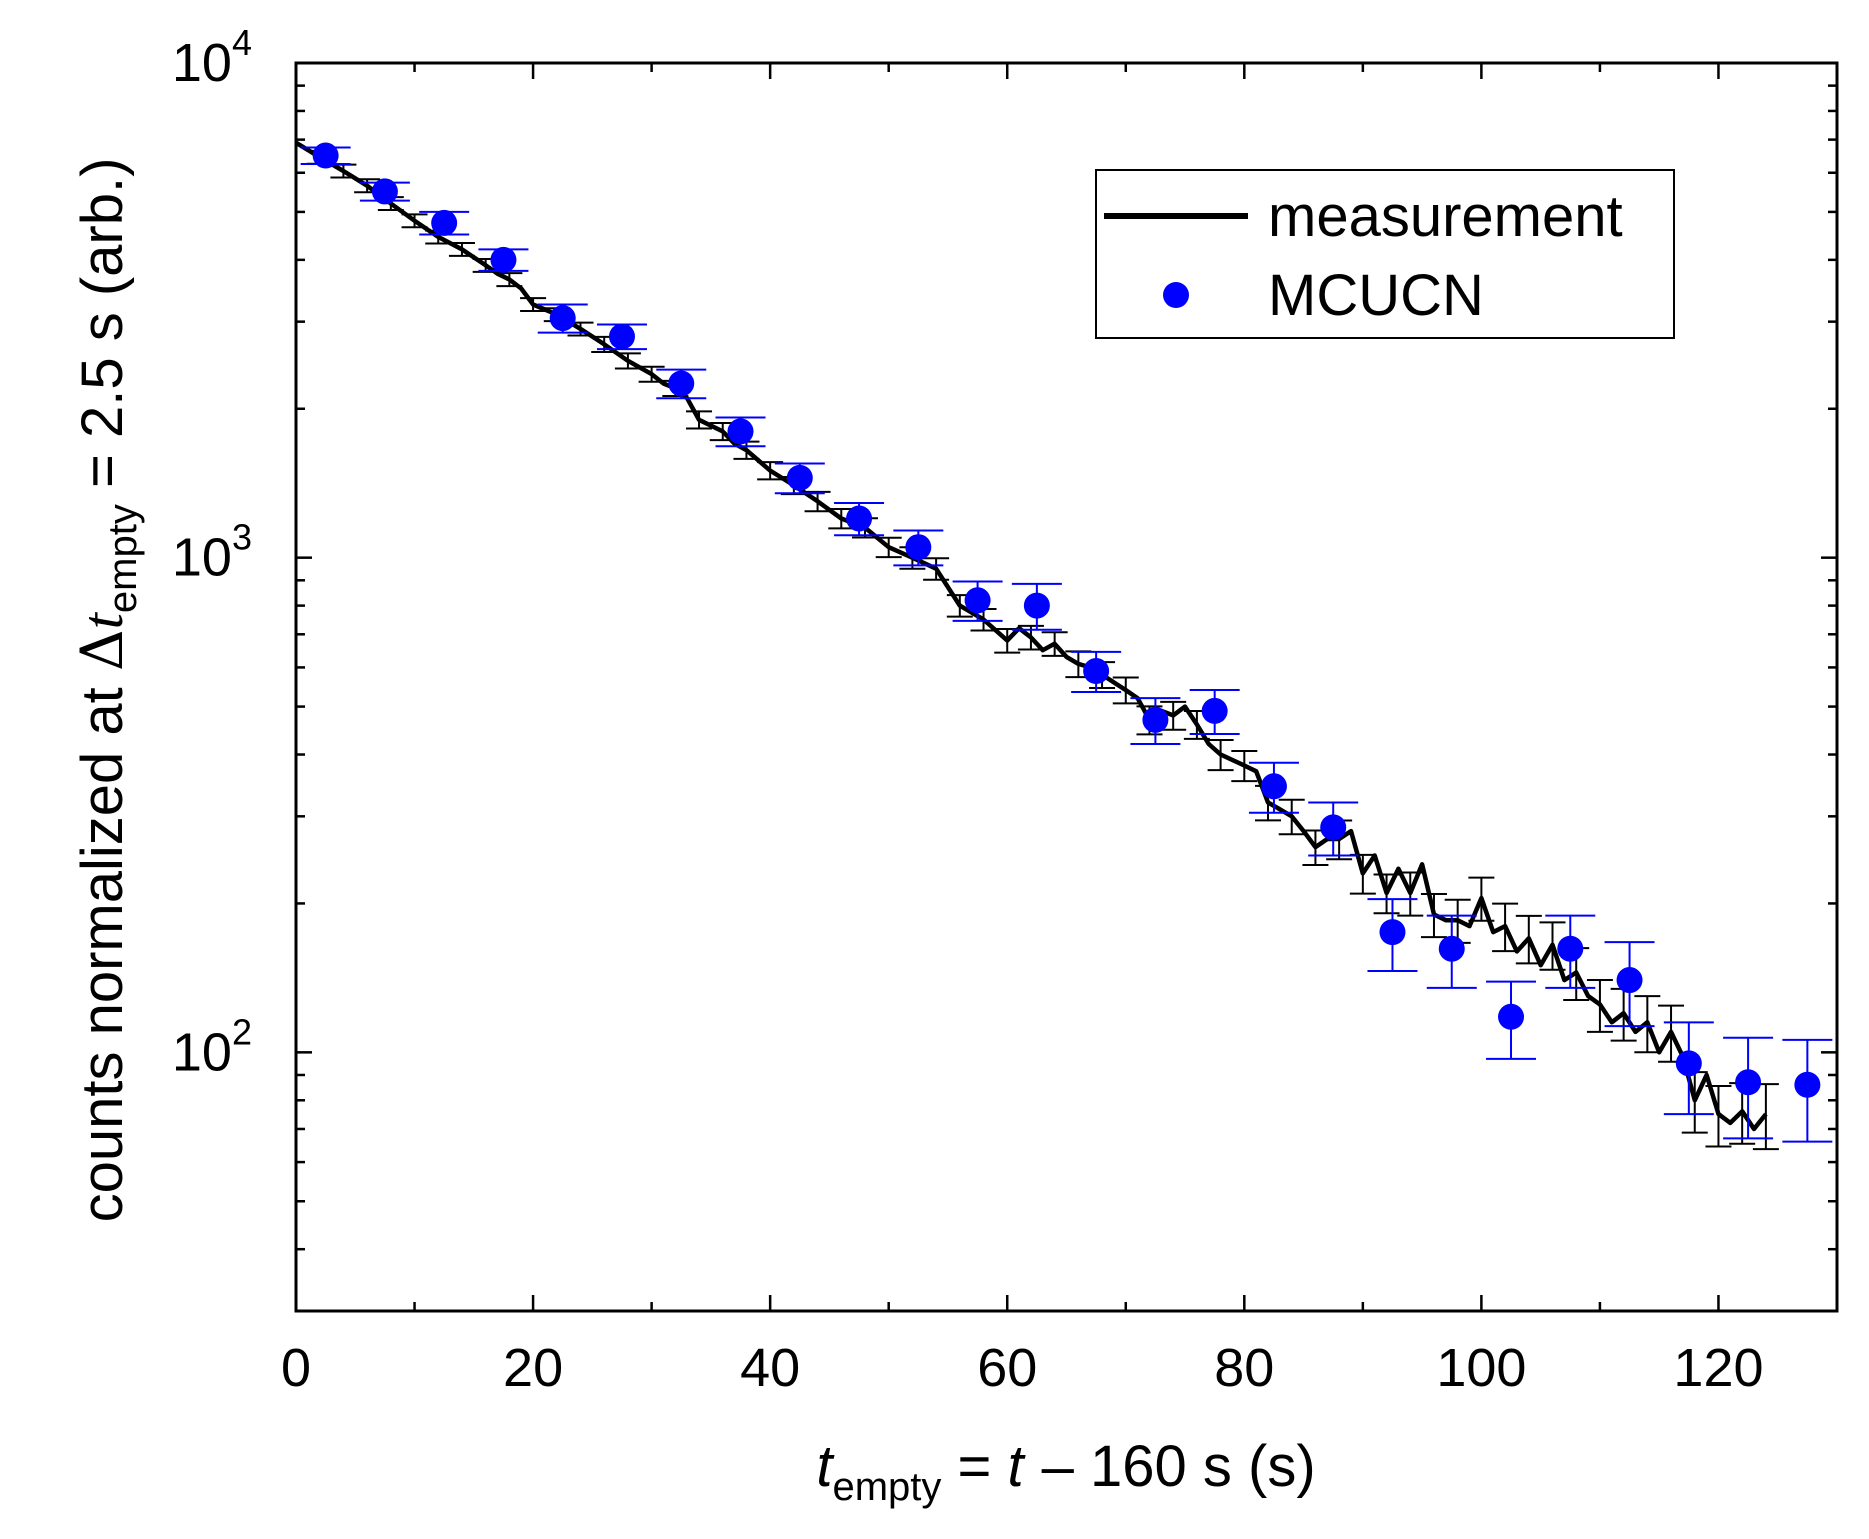 This screenshot has width=1869, height=1539. What do you see at coordinates (886, 1487) in the screenshot?
I see `x-label-sub: empty` at bounding box center [886, 1487].